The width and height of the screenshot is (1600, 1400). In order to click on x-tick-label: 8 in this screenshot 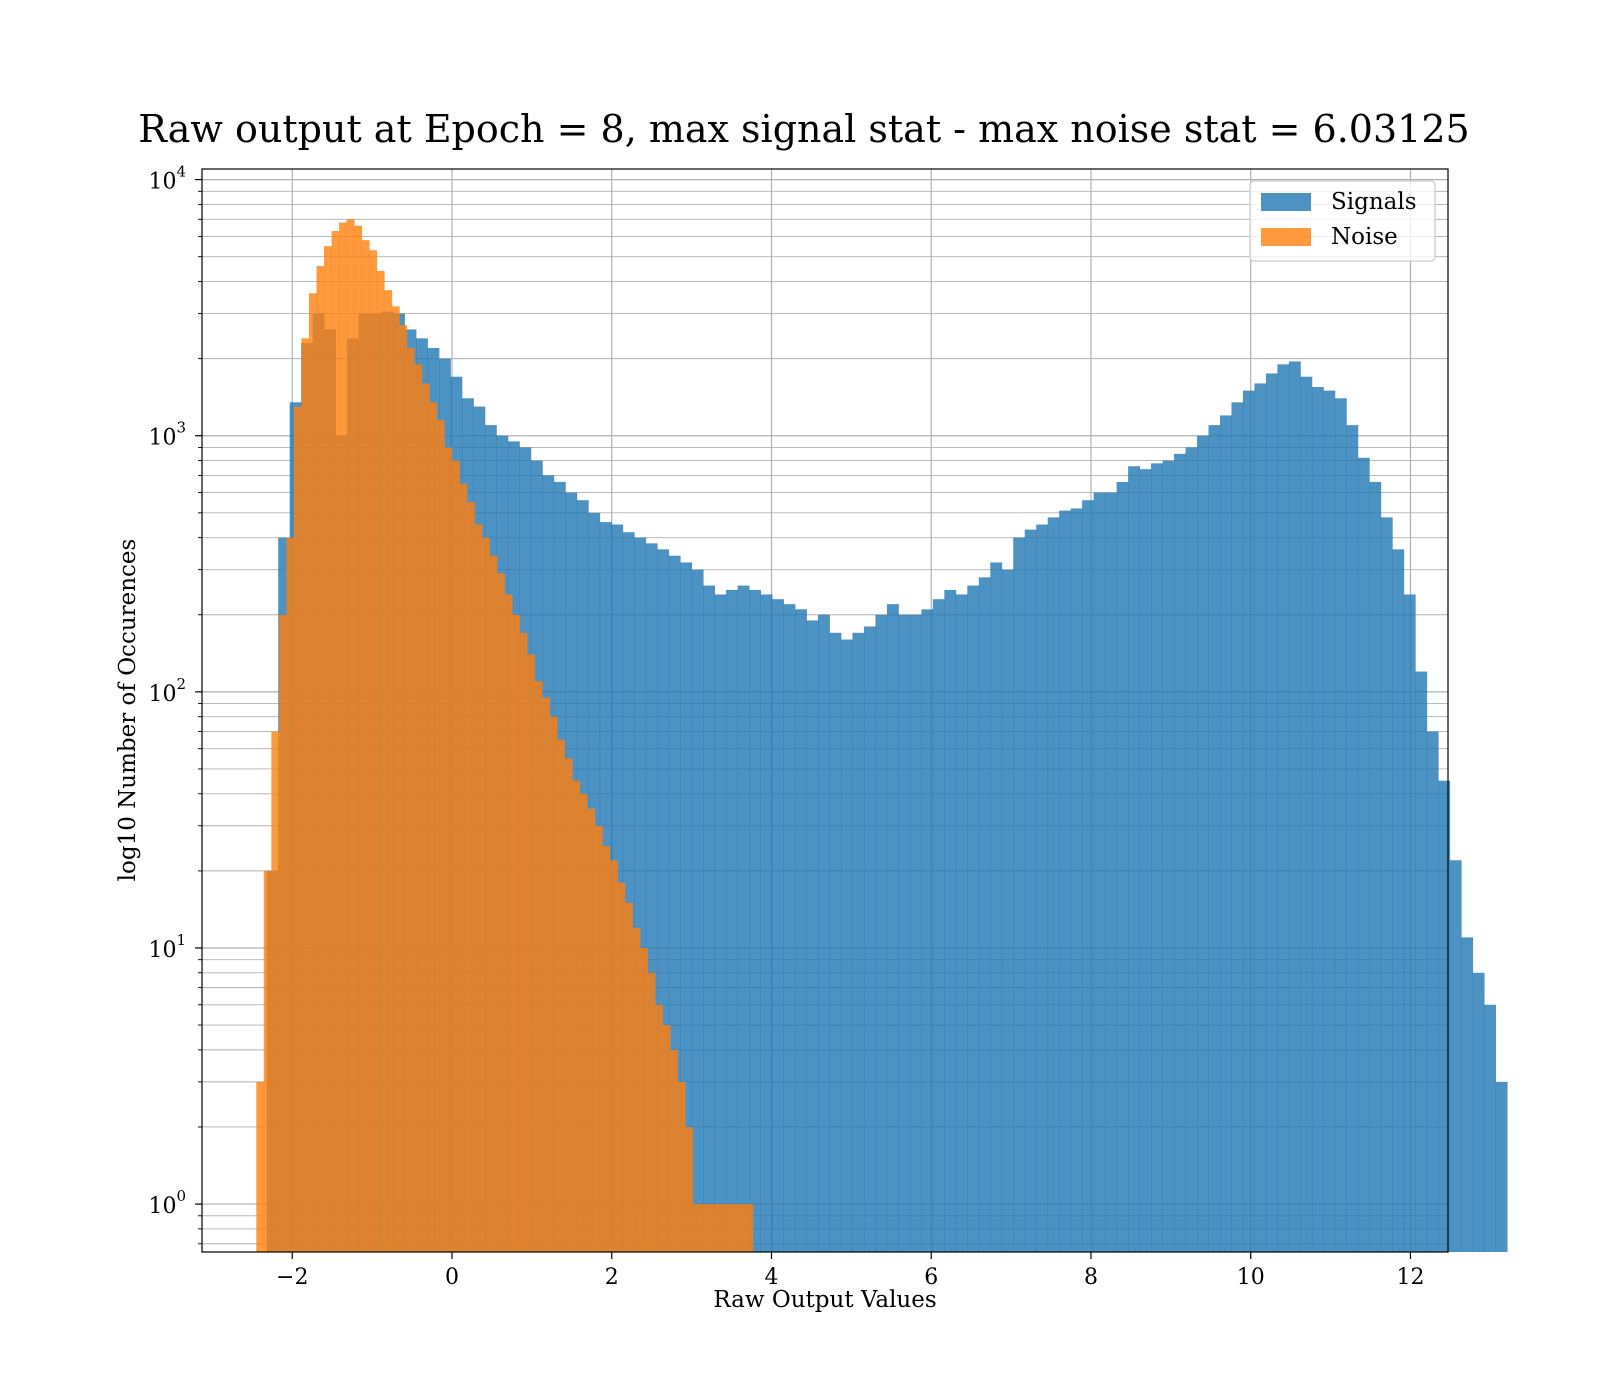, I will do `click(1091, 1277)`.